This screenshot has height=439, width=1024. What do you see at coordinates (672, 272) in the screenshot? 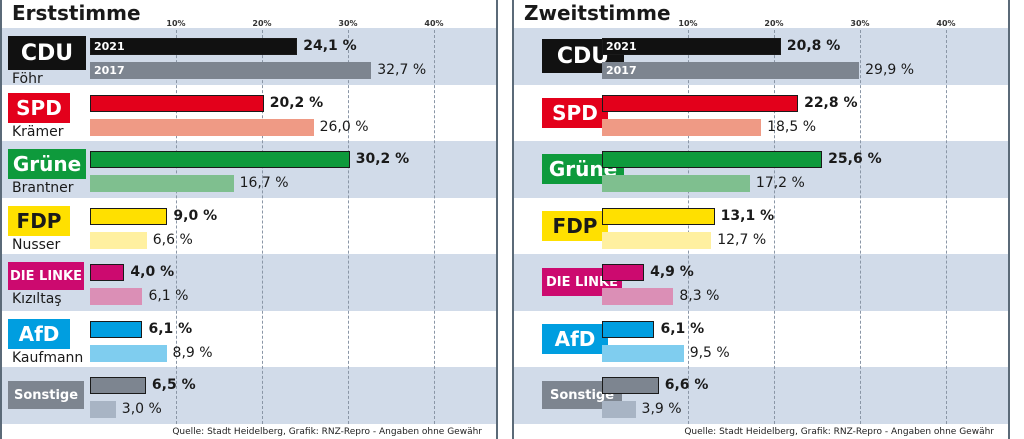
I see `value-label: 4,9 %` at bounding box center [672, 272].